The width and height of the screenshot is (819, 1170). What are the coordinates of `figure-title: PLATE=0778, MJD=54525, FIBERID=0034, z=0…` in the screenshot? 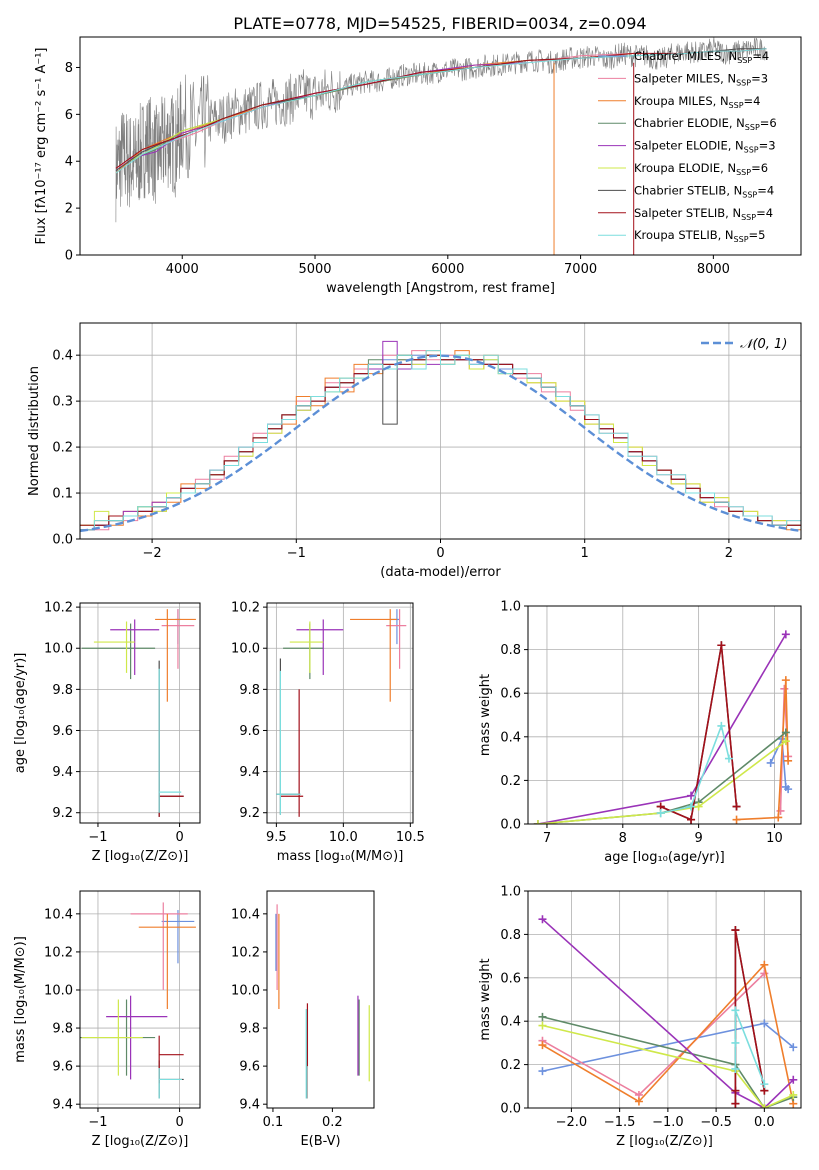 It's located at (439, 23).